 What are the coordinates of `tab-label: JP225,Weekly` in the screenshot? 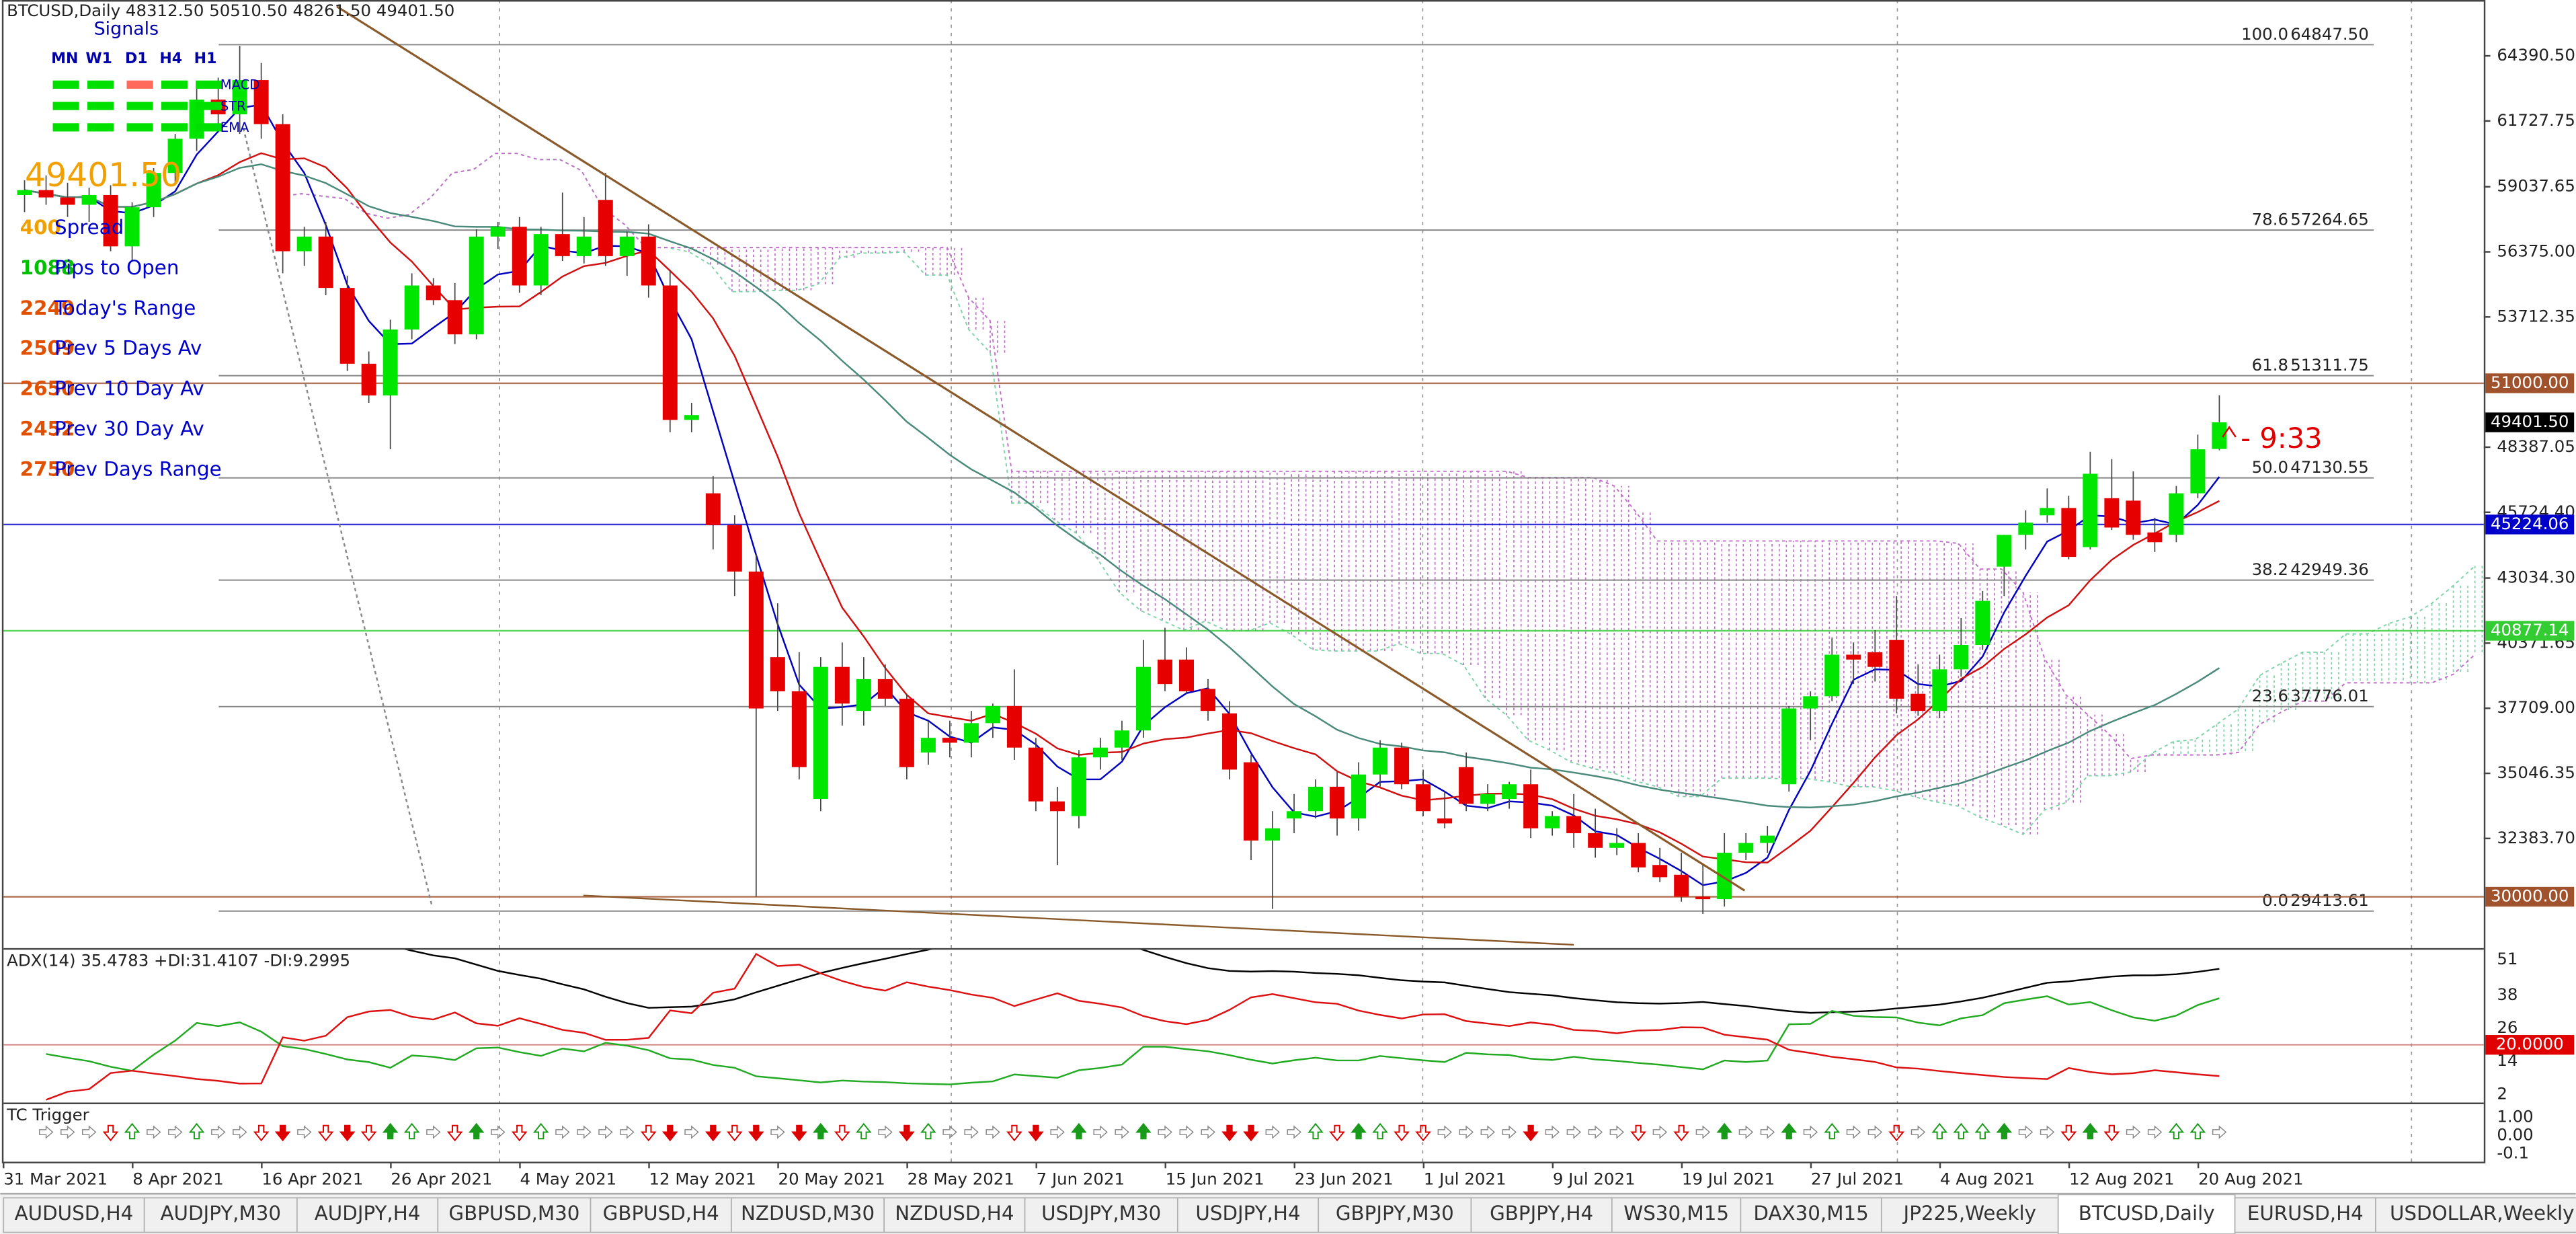 It's located at (1969, 1214).